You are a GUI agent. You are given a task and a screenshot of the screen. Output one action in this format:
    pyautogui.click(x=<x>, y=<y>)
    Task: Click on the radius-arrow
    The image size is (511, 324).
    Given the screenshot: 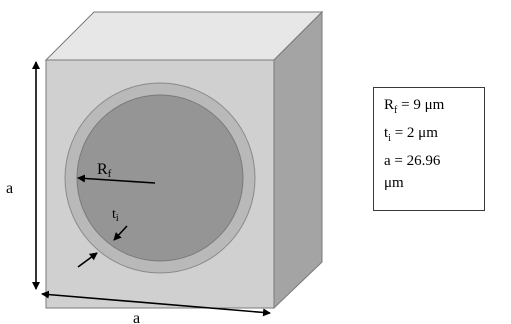 What is the action you would take?
    pyautogui.click(x=116, y=179)
    